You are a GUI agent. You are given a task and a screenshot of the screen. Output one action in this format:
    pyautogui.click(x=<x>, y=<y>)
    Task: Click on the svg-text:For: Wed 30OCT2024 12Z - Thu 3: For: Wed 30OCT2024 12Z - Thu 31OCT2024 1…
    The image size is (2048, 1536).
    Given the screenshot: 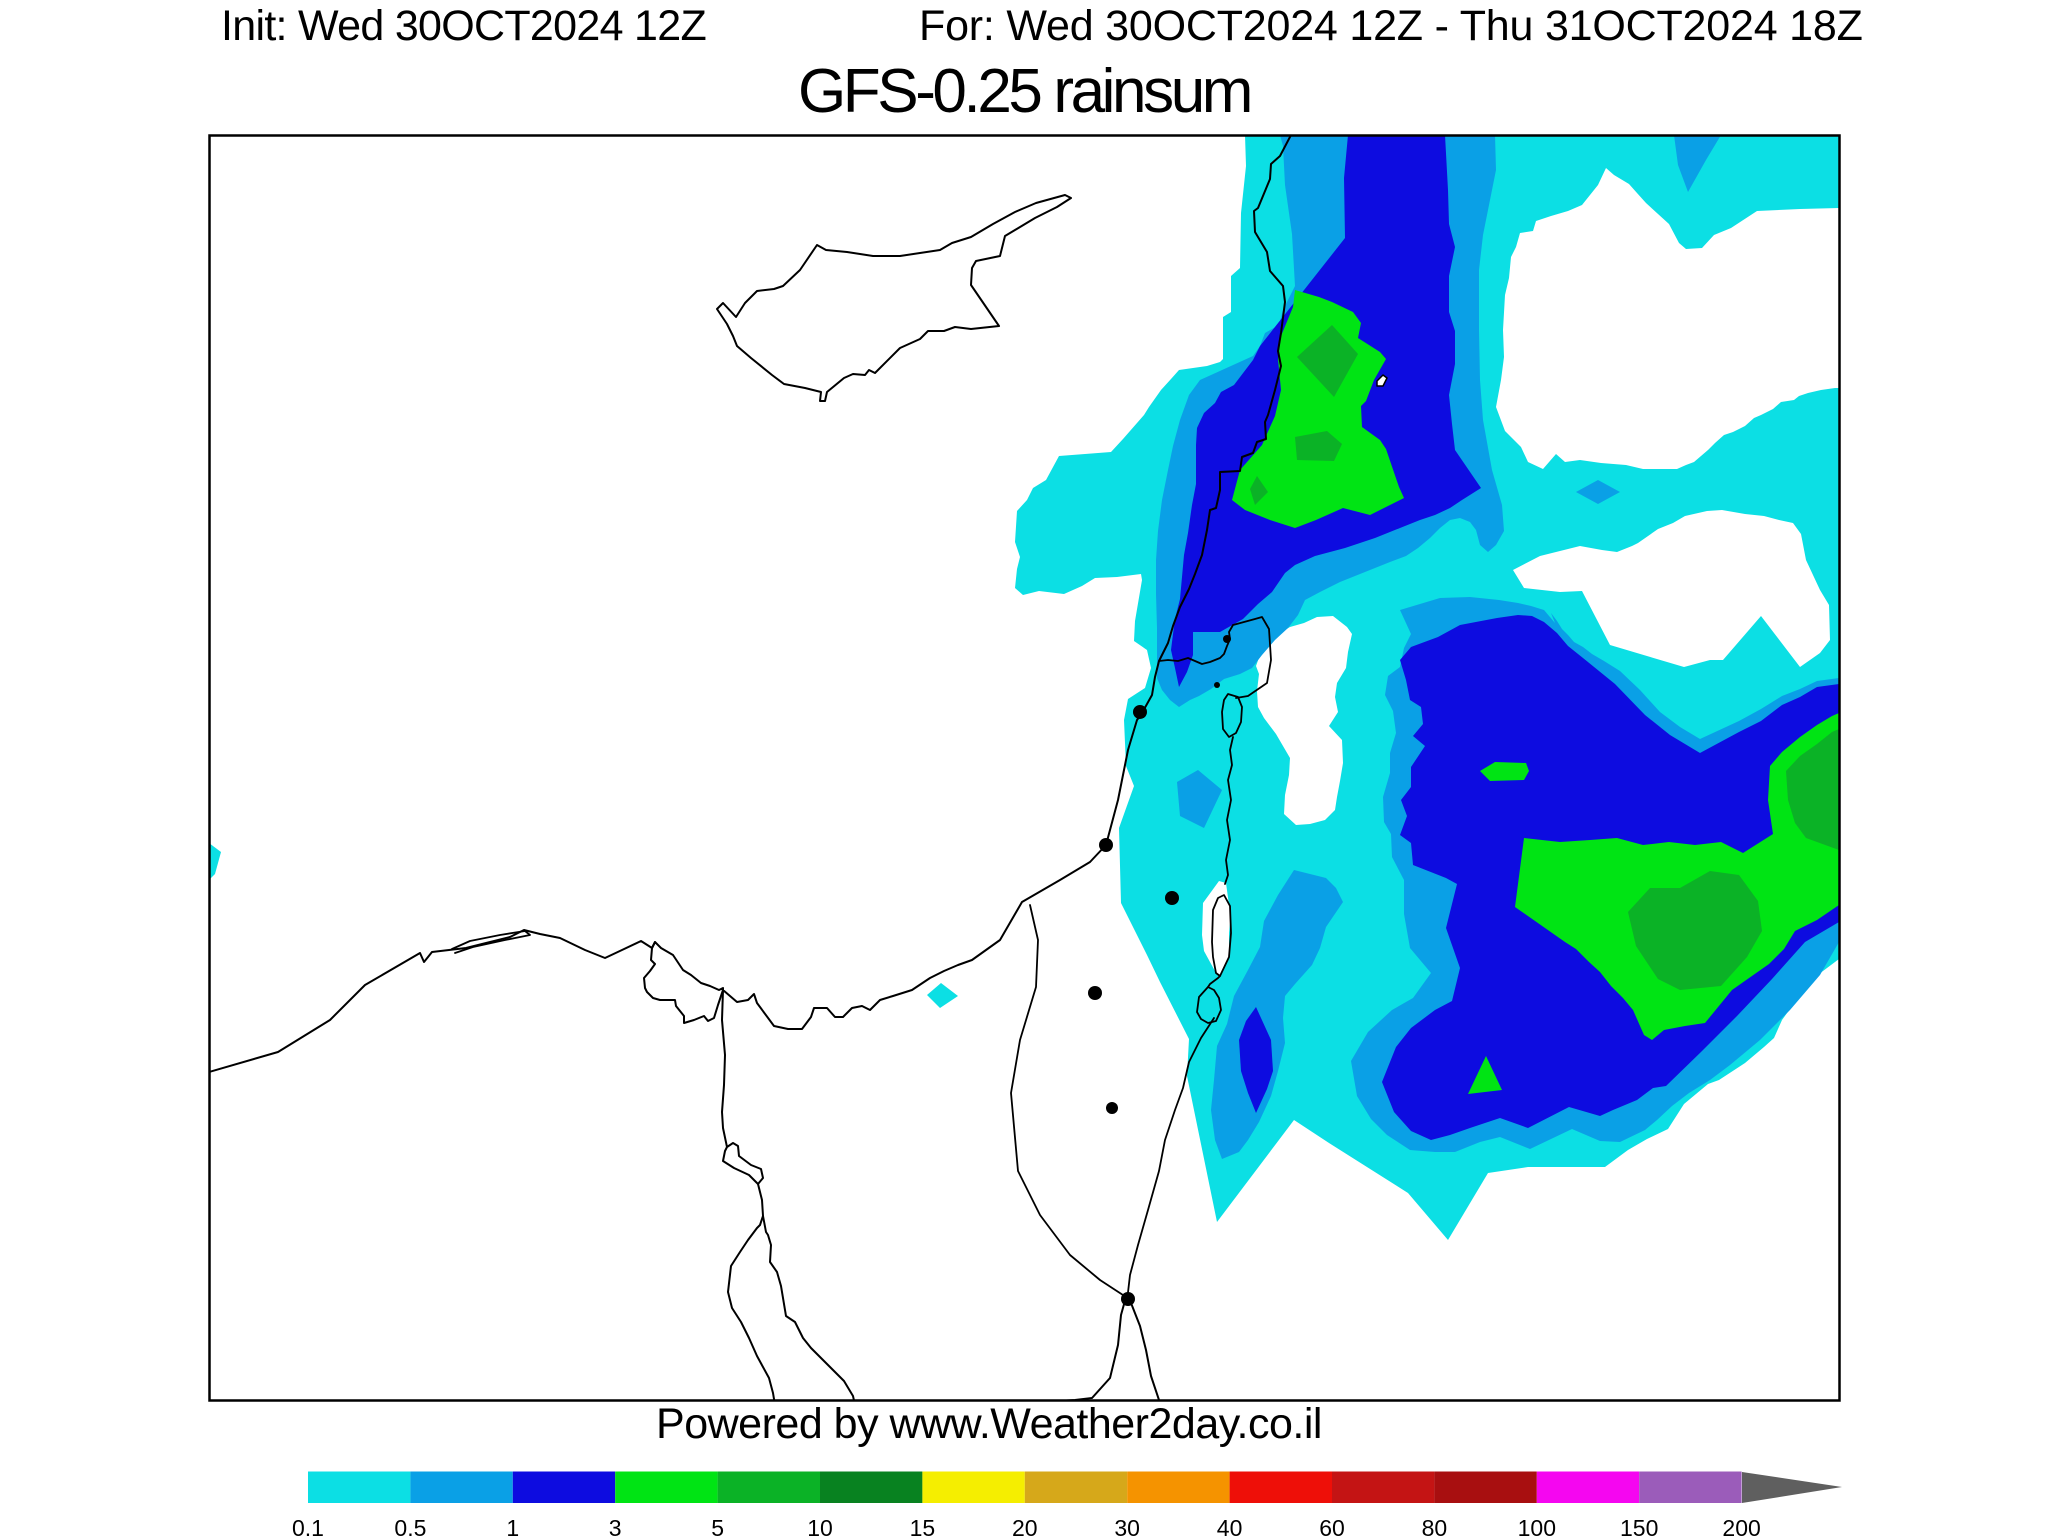 What is the action you would take?
    pyautogui.click(x=1391, y=26)
    